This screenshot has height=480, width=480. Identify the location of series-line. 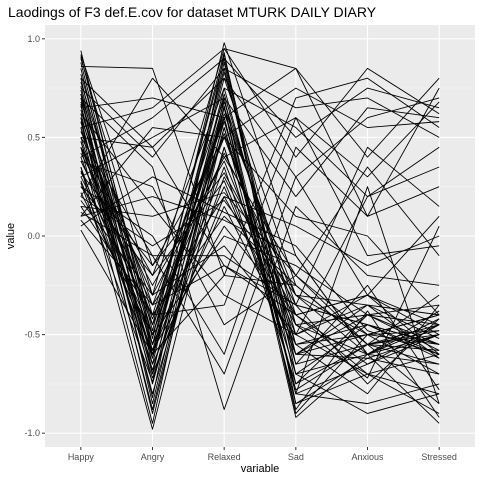
(260, 112).